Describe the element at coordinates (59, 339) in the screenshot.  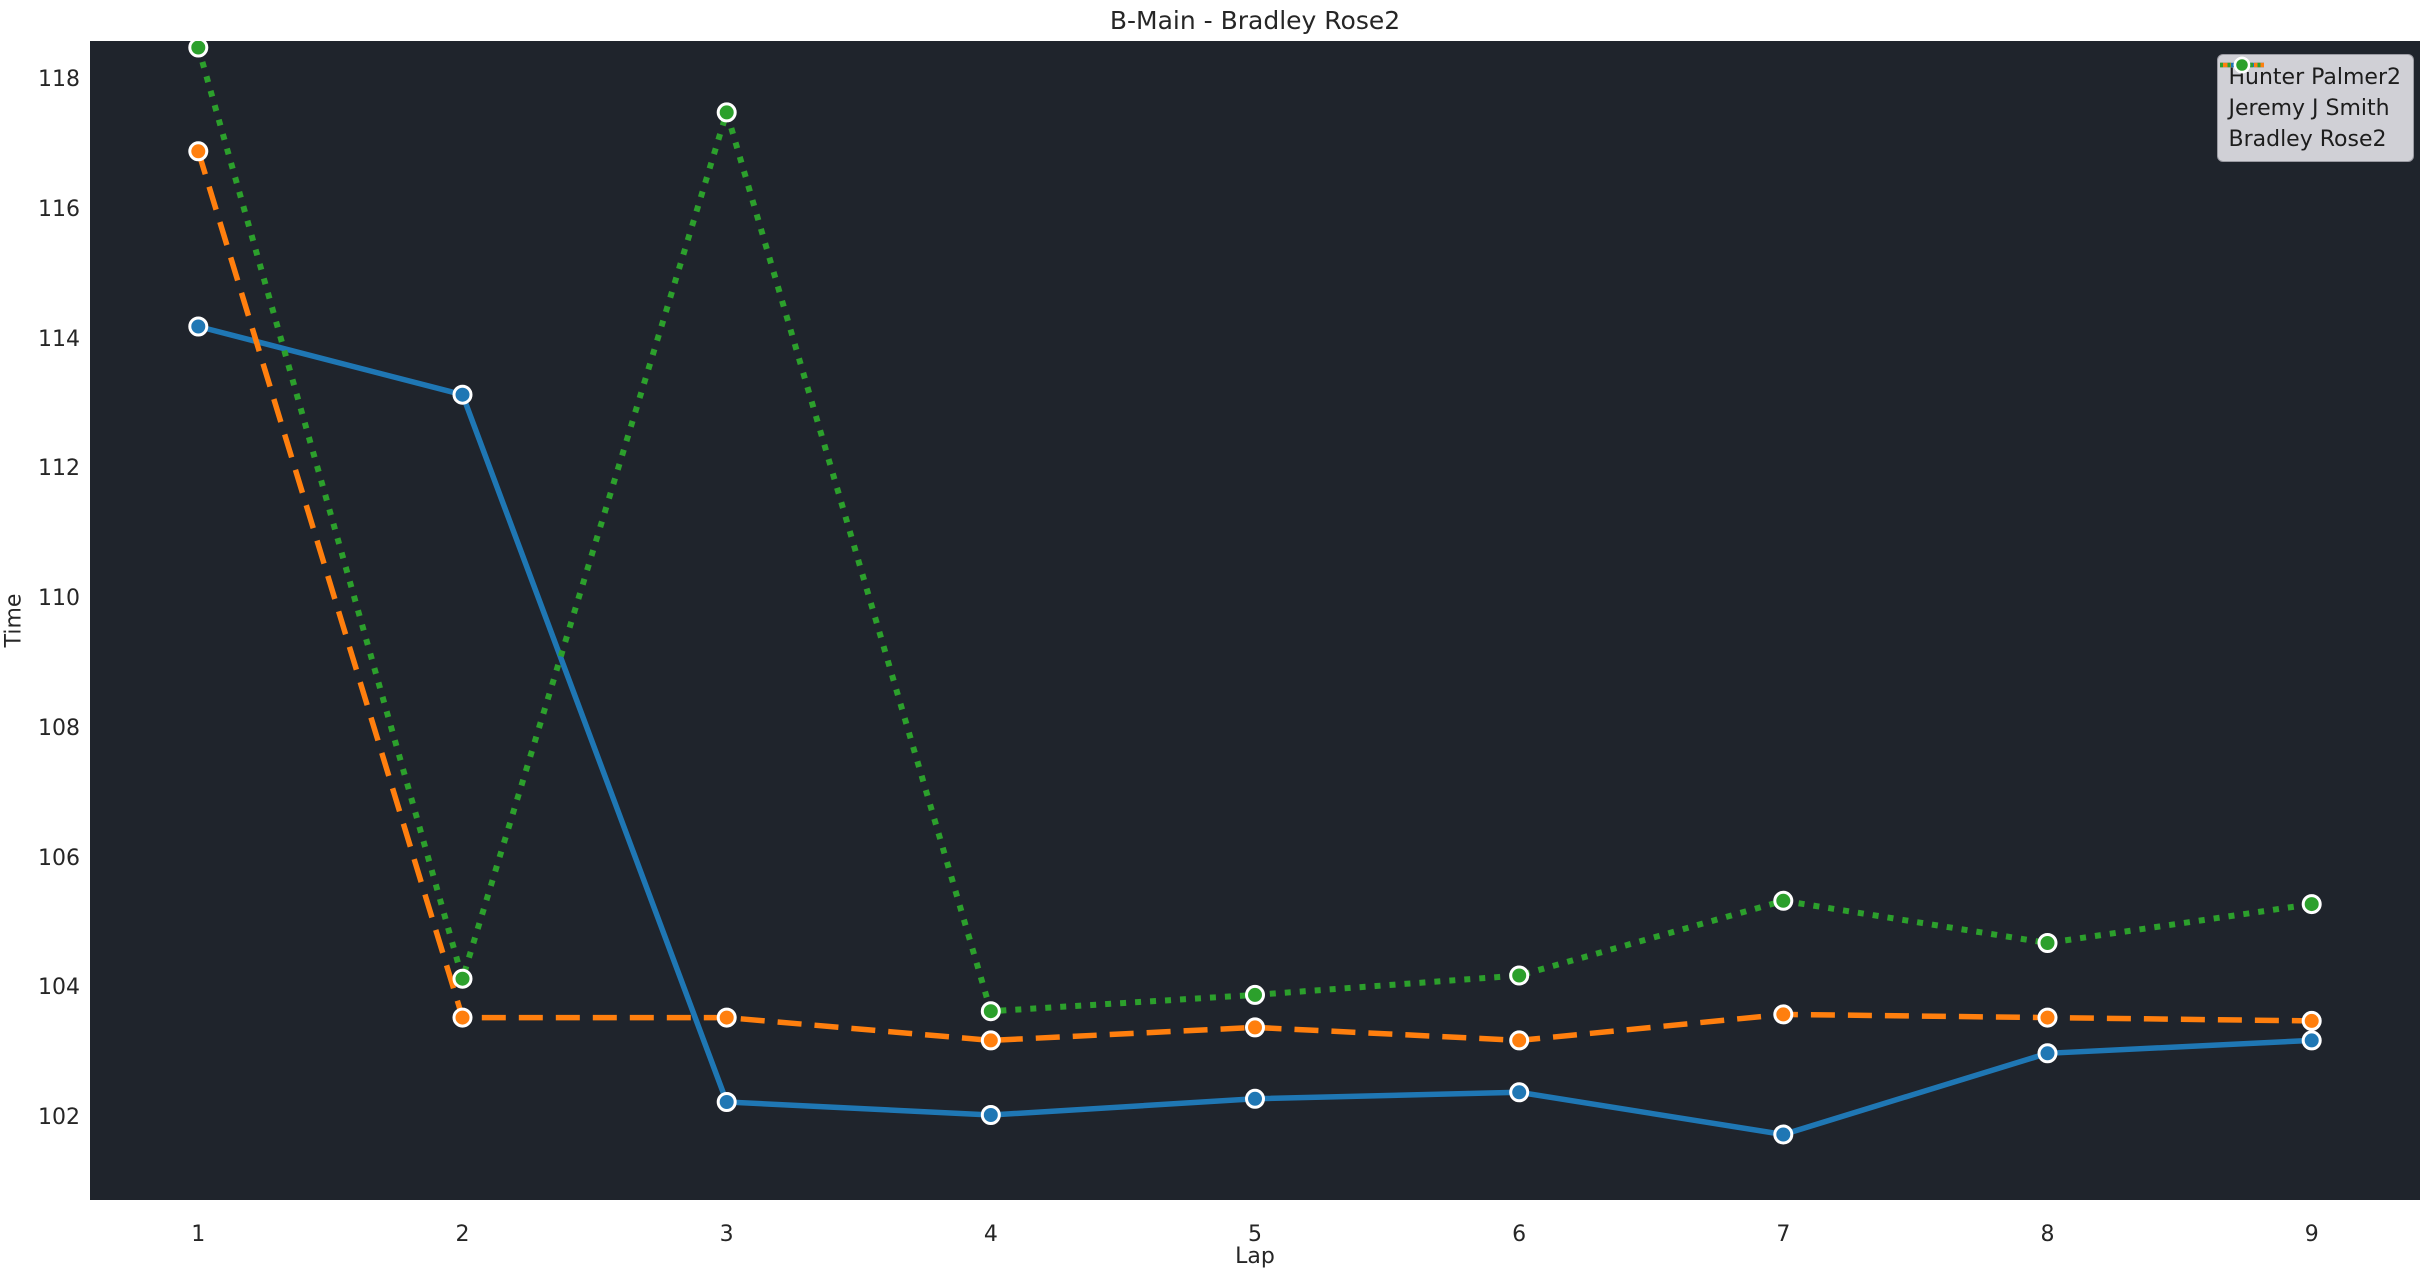
I see `y-tick-114: 114` at that location.